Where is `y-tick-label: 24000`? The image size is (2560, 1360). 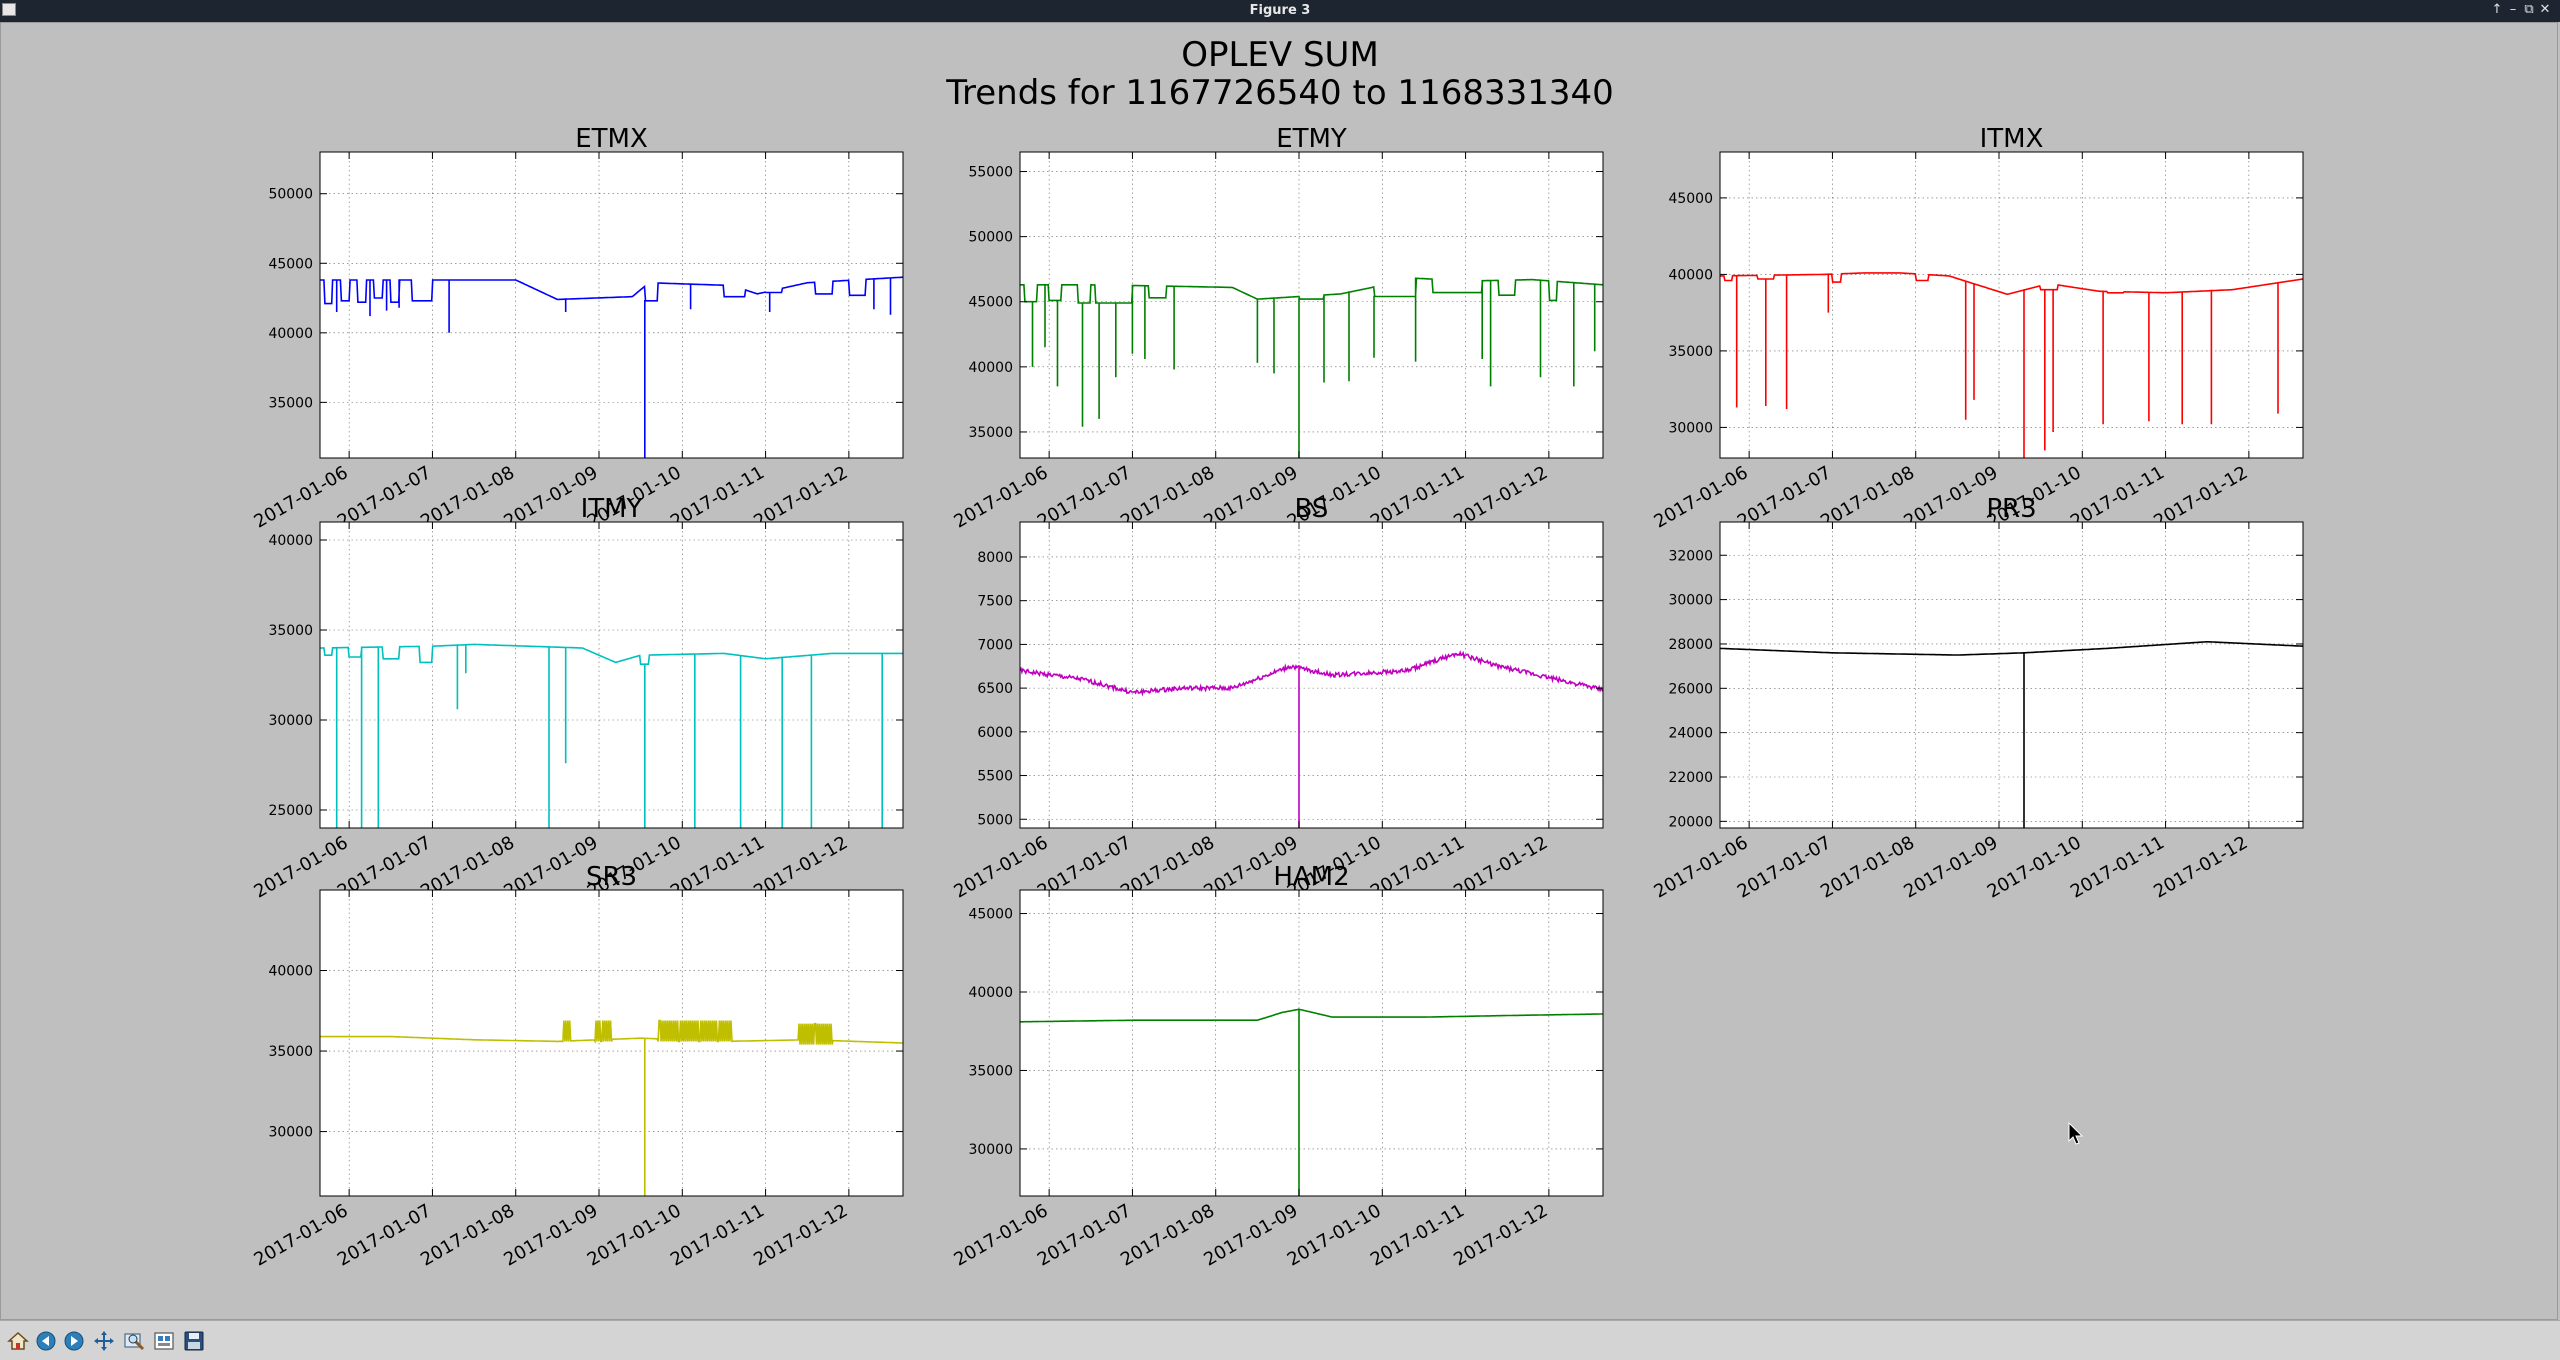
y-tick-label: 24000 is located at coordinates (1690, 734).